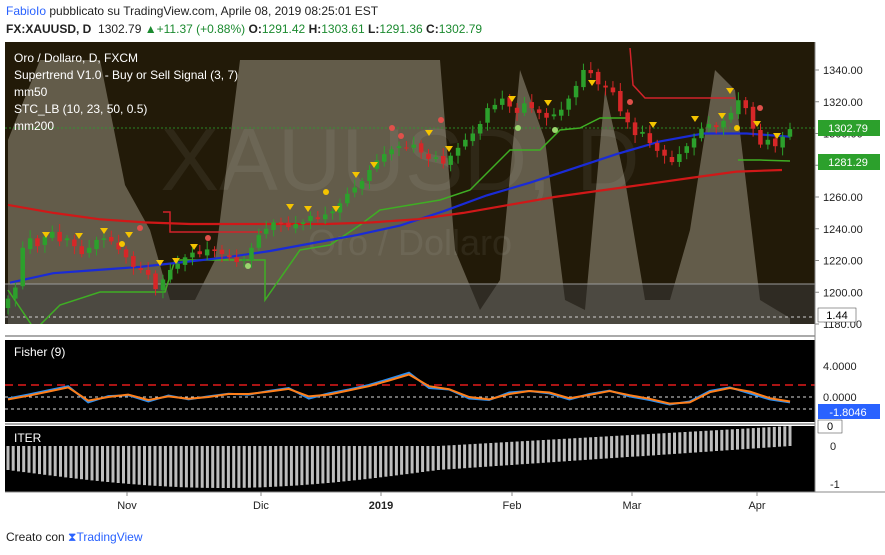  What do you see at coordinates (432, 29) in the screenshot?
I see `close-label: C:` at bounding box center [432, 29].